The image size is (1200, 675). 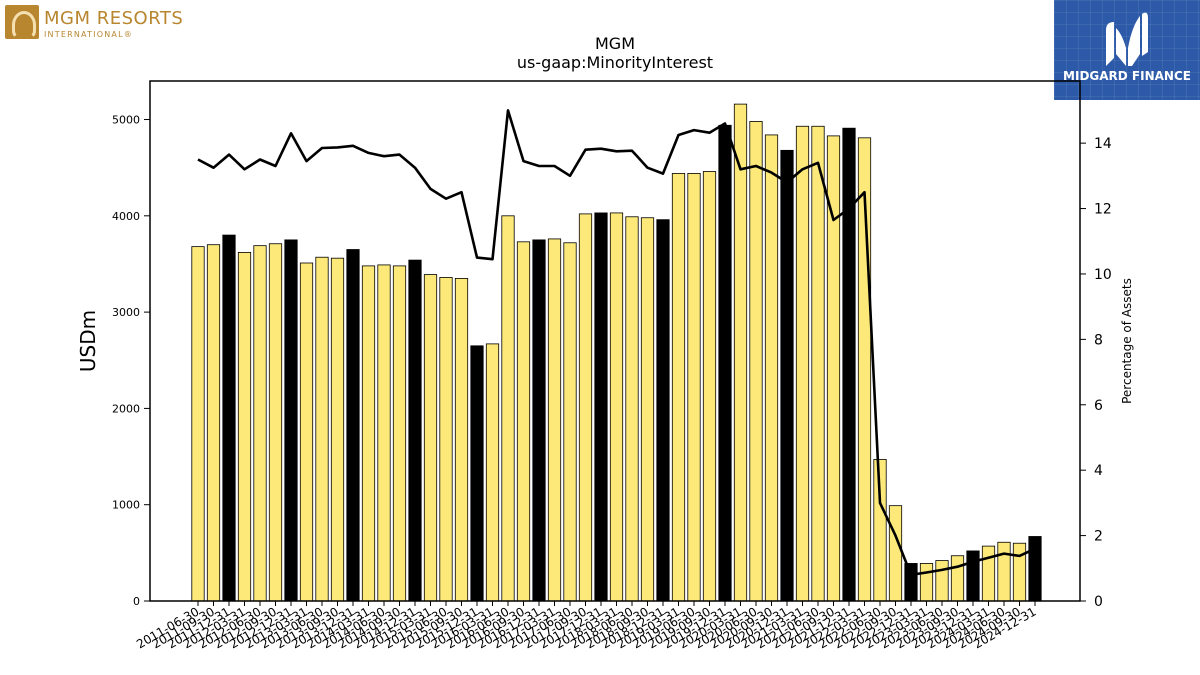 I want to click on y2-tick-label: 4, so click(x=1098, y=471).